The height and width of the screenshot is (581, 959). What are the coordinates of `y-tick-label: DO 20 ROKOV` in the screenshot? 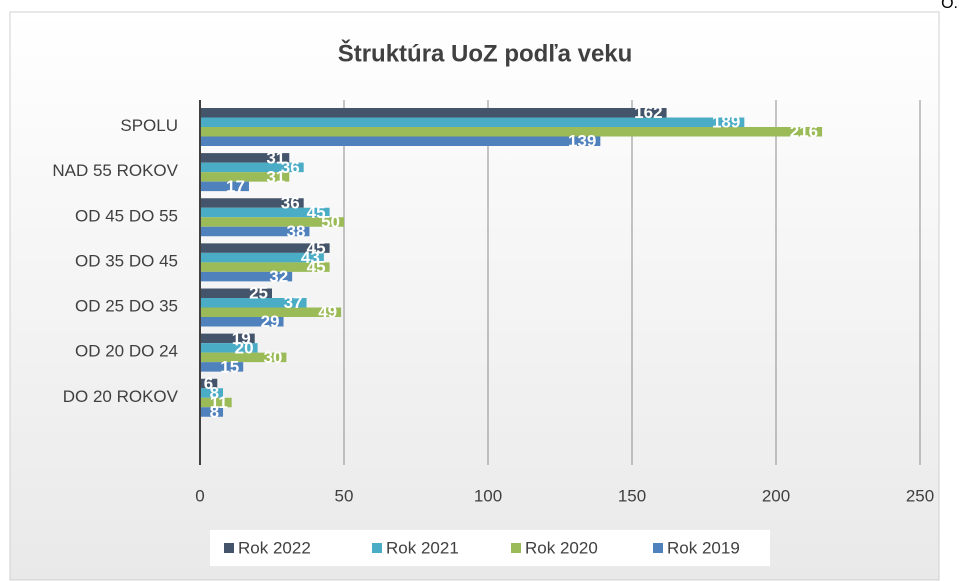 It's located at (121, 396).